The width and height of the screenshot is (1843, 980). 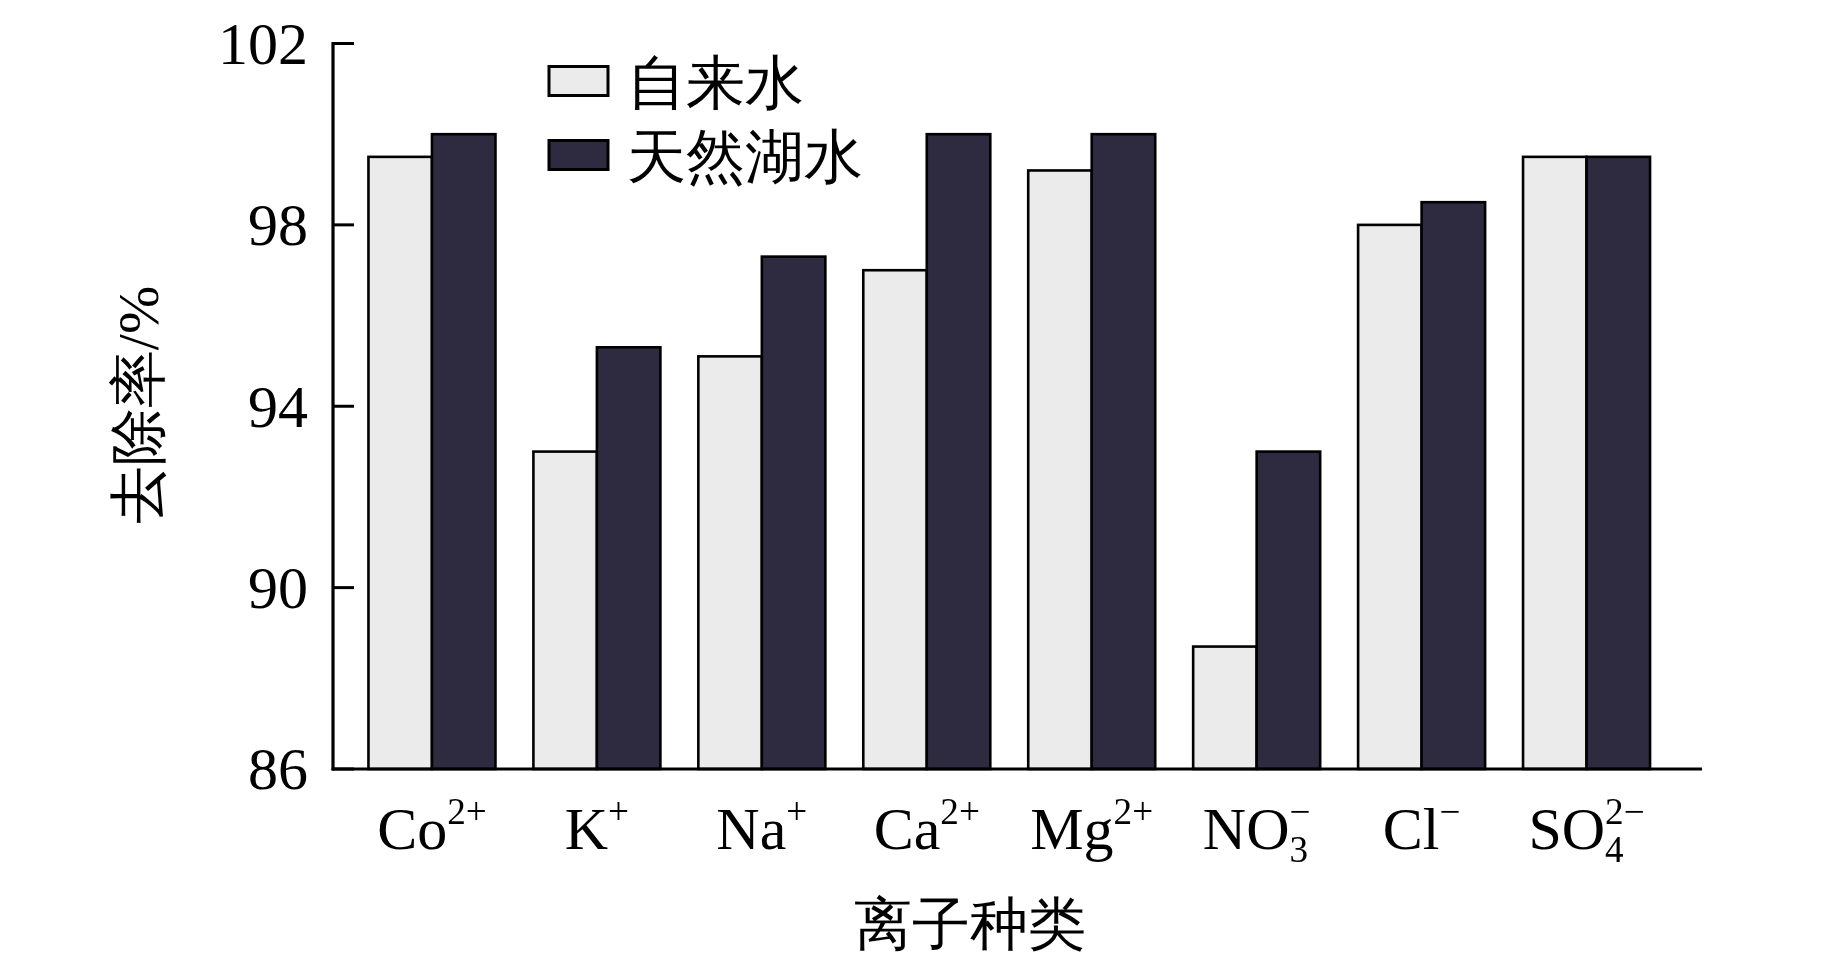 I want to click on y-tick-label: 102, so click(x=263, y=43).